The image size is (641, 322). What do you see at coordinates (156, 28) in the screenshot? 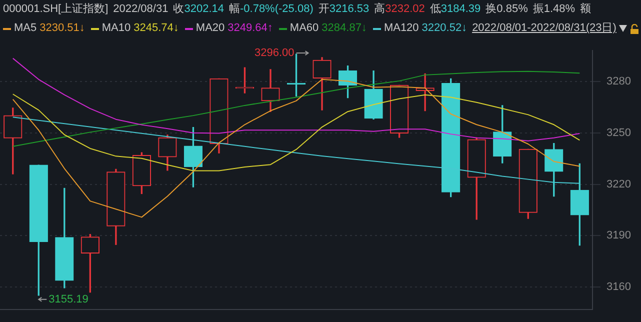
I see `text: 3245.74↓` at bounding box center [156, 28].